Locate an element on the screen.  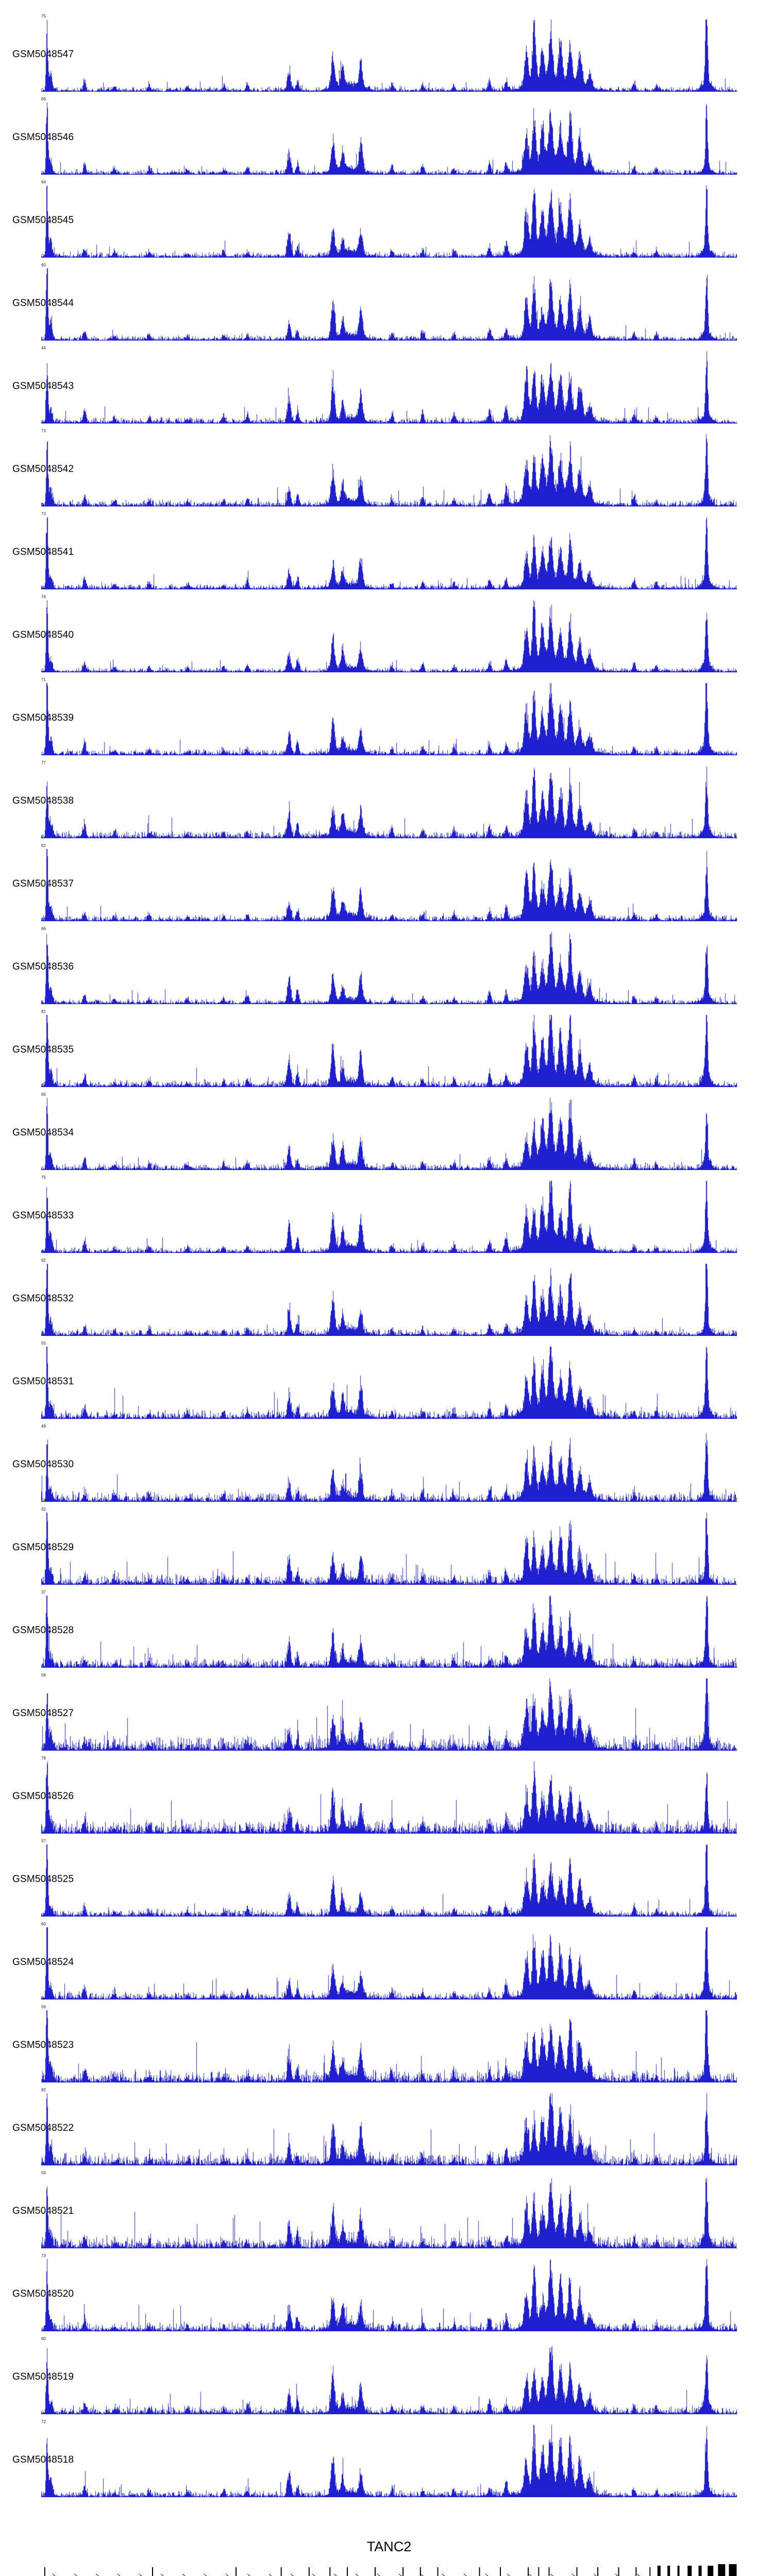
signal-track-row: GSM5048524600 is located at coordinates (386, 1963).